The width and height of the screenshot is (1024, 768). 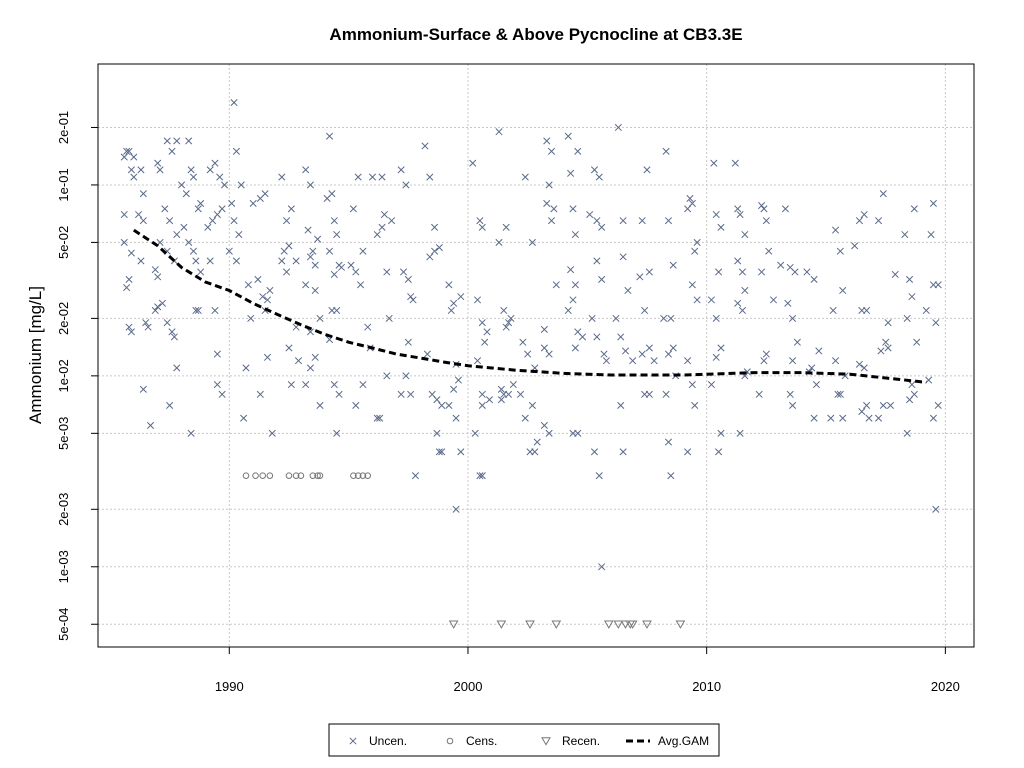 What do you see at coordinates (63, 318) in the screenshot?
I see `y-tick-label: 2e-02` at bounding box center [63, 318].